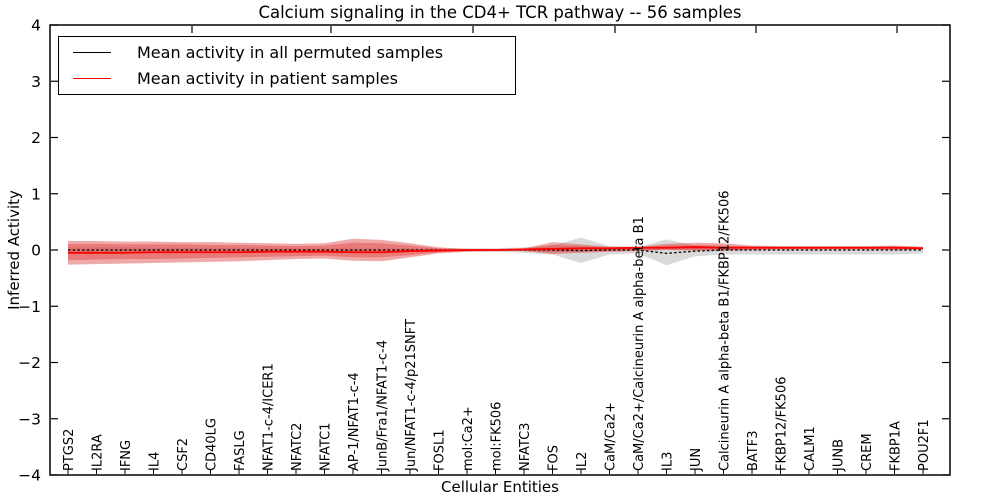 The width and height of the screenshot is (1000, 500). Describe the element at coordinates (29, 476) in the screenshot. I see `y-tick-label: −4` at that location.